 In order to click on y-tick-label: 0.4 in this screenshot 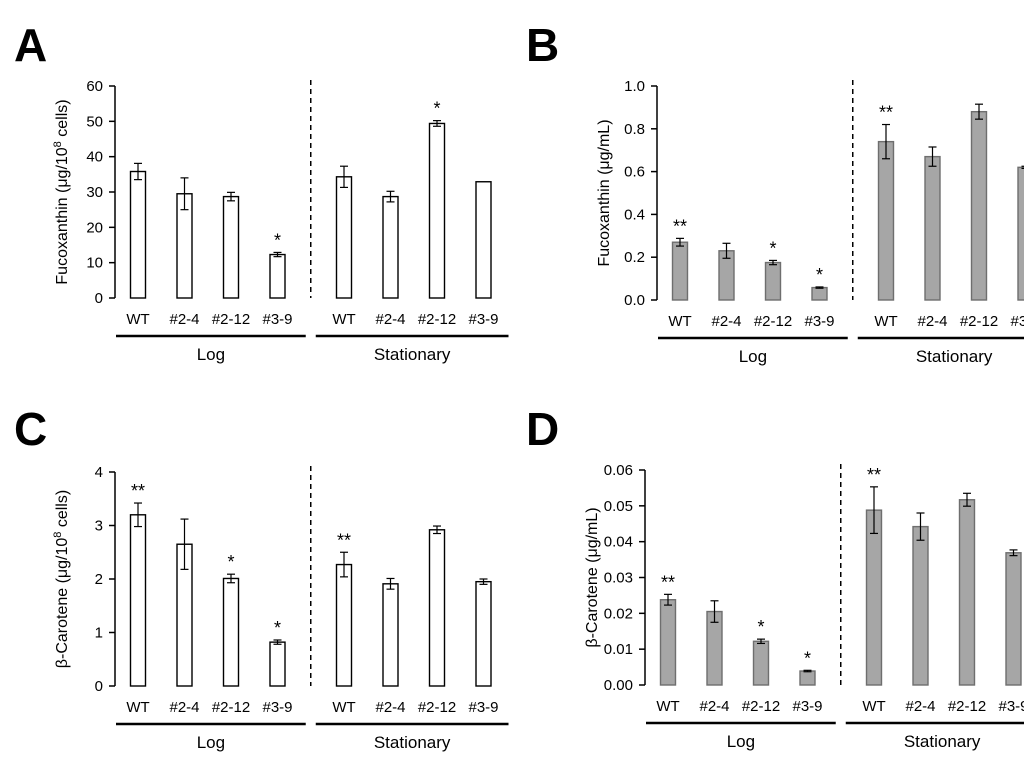, I will do `click(634, 214)`.